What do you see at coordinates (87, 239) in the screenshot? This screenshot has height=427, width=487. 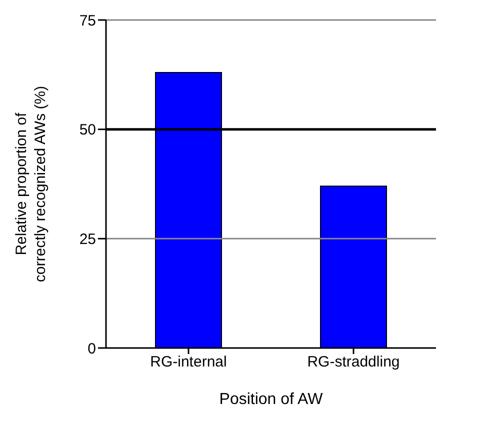 I see `y-tick-label: 25` at bounding box center [87, 239].